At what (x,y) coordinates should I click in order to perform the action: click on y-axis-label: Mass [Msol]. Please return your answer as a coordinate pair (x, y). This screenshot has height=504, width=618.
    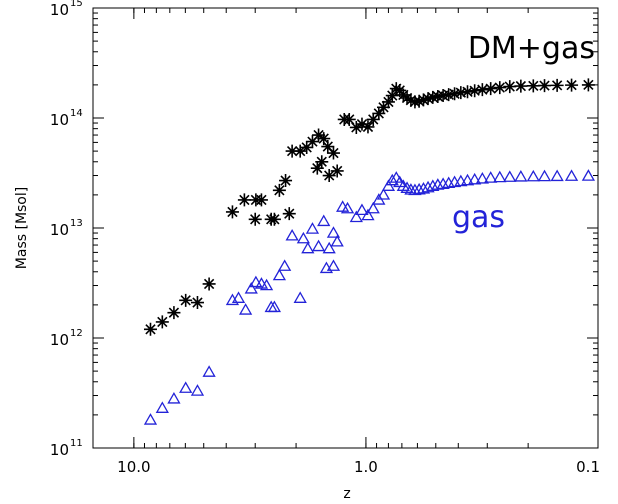
    Looking at the image, I should click on (22, 228).